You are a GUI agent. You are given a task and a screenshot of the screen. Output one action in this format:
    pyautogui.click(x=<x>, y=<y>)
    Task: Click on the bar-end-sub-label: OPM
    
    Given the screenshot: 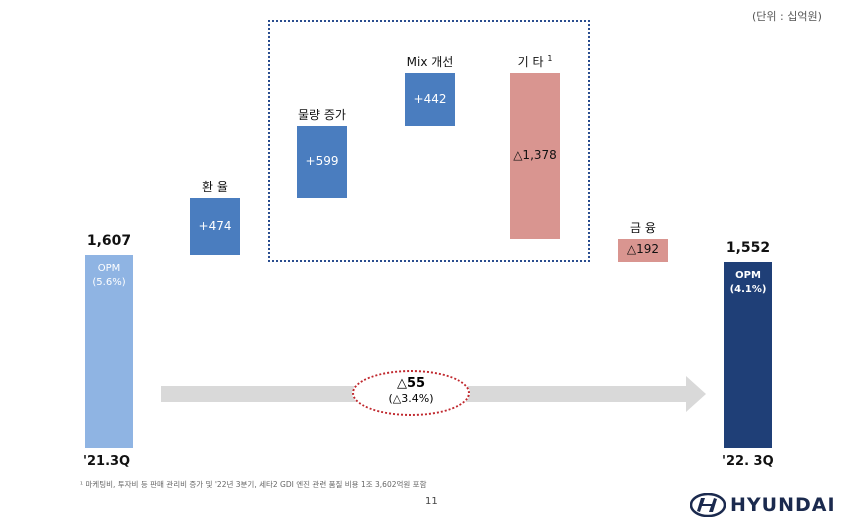 What is the action you would take?
    pyautogui.click(x=748, y=275)
    